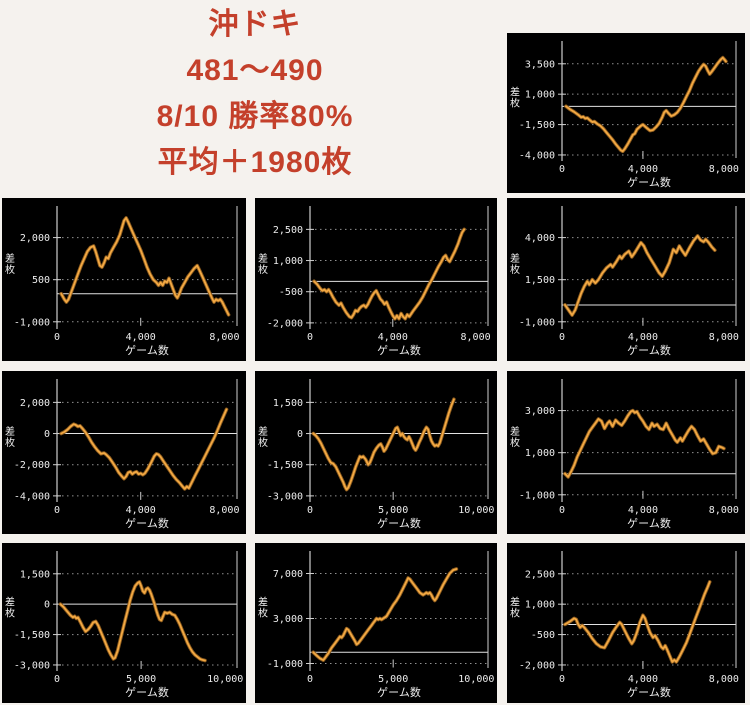  I want to click on chart-panel-8: 1,500 0 -1,500 -3,000 0 5,000 10,000 ゲーム数 差枚, so click(124, 623).